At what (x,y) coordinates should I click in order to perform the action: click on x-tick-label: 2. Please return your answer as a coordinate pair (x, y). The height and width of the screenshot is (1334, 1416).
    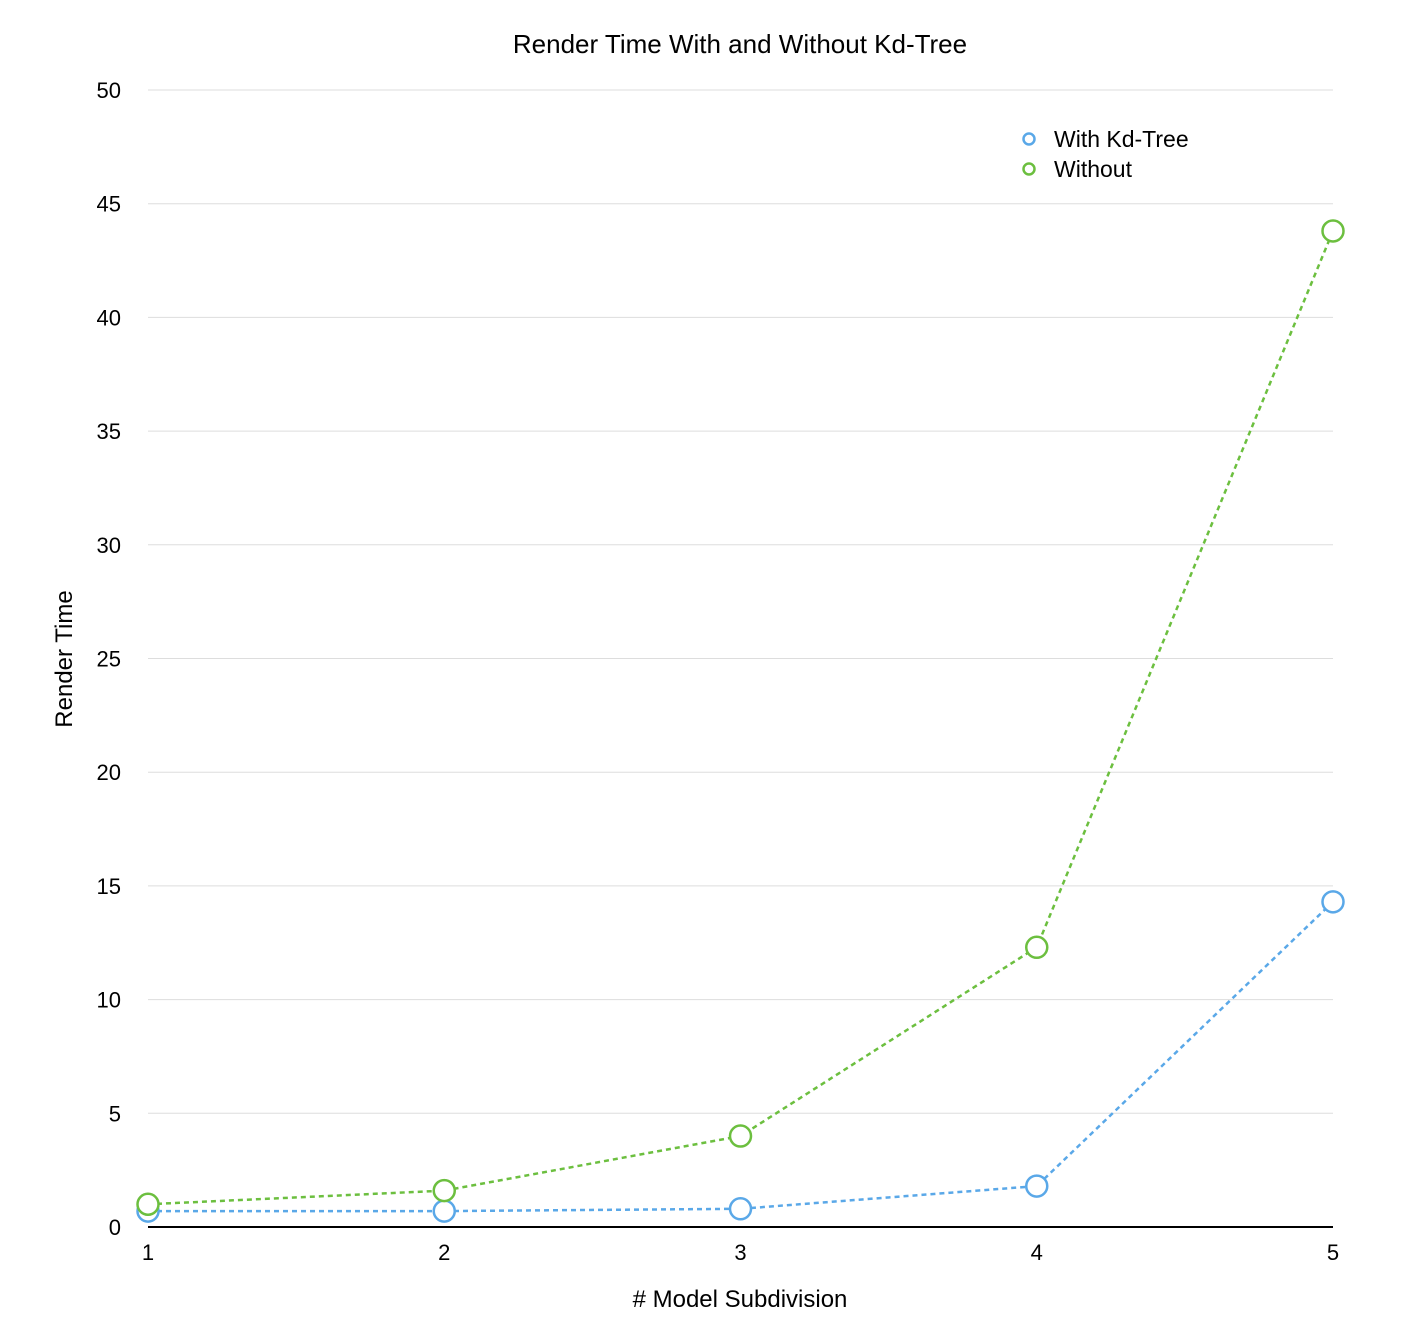
    Looking at the image, I should click on (444, 1252).